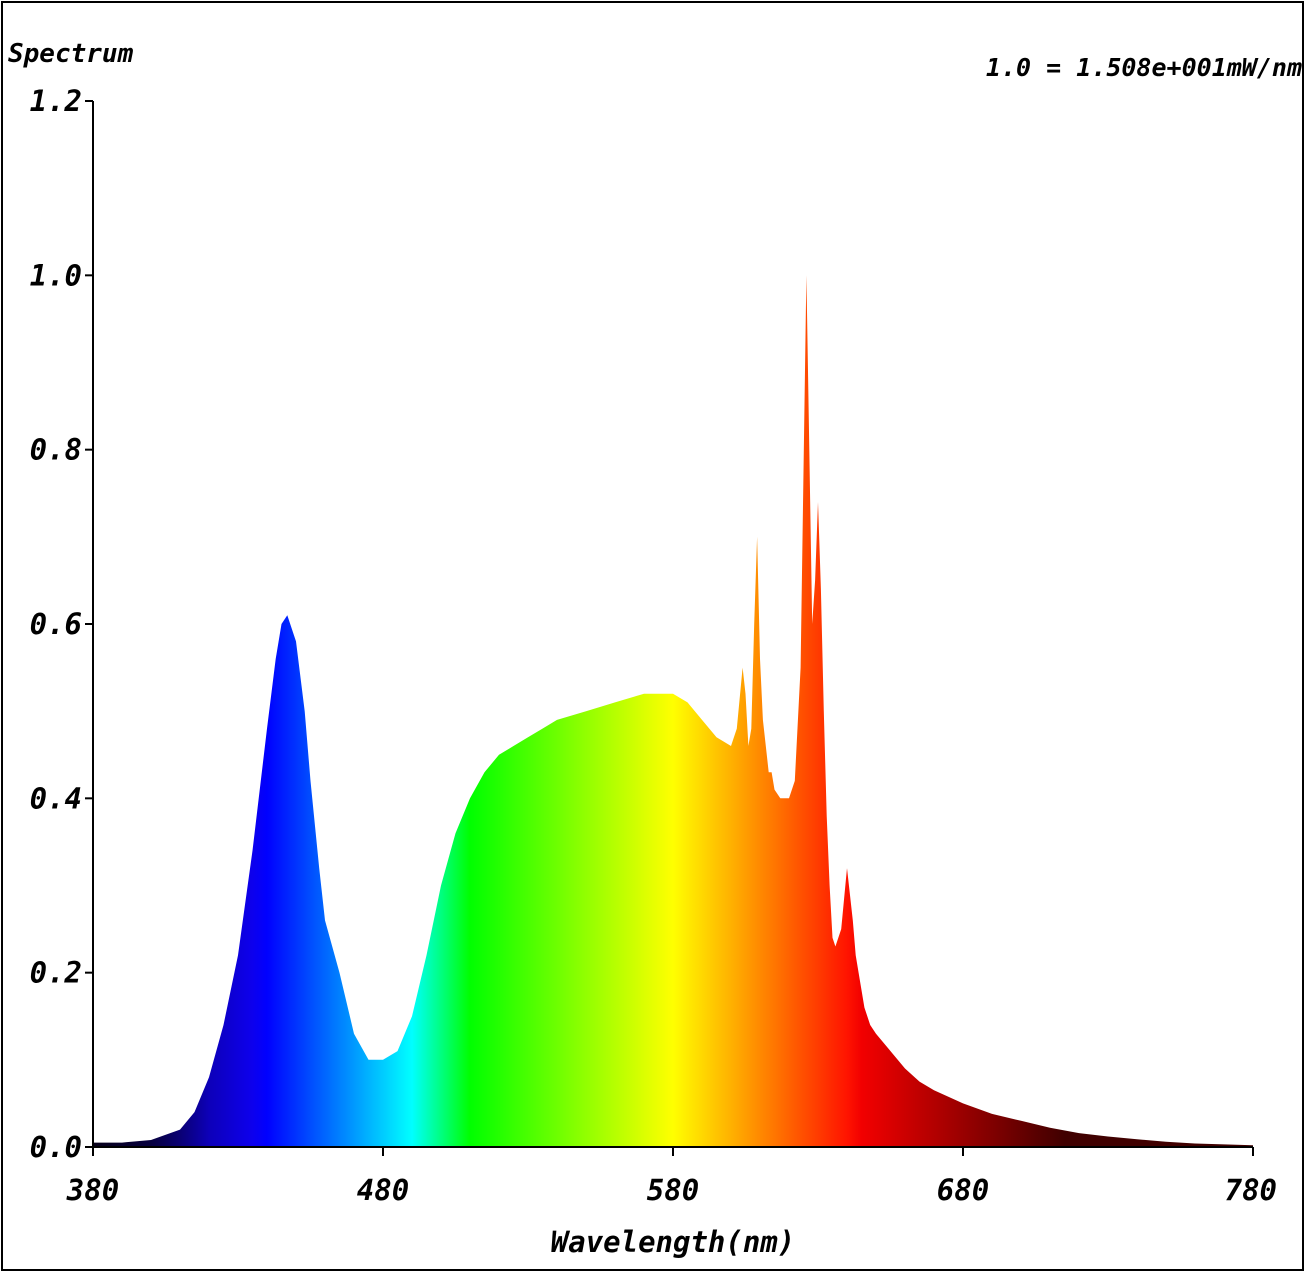 This screenshot has width=1307, height=1274. I want to click on x-axis-label: Wavelength(nm), so click(673, 1242).